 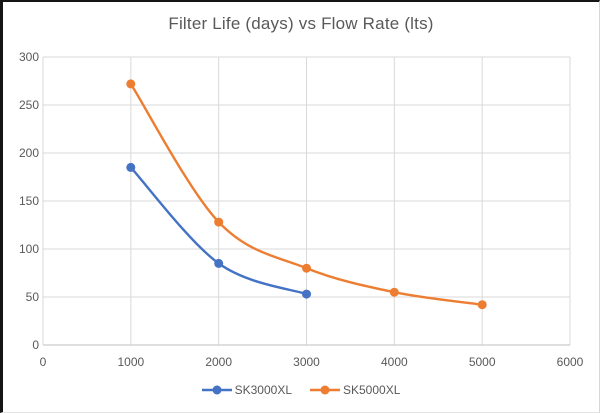 I want to click on legend-entry-SK3000XL: SK3000XL, so click(x=246, y=390).